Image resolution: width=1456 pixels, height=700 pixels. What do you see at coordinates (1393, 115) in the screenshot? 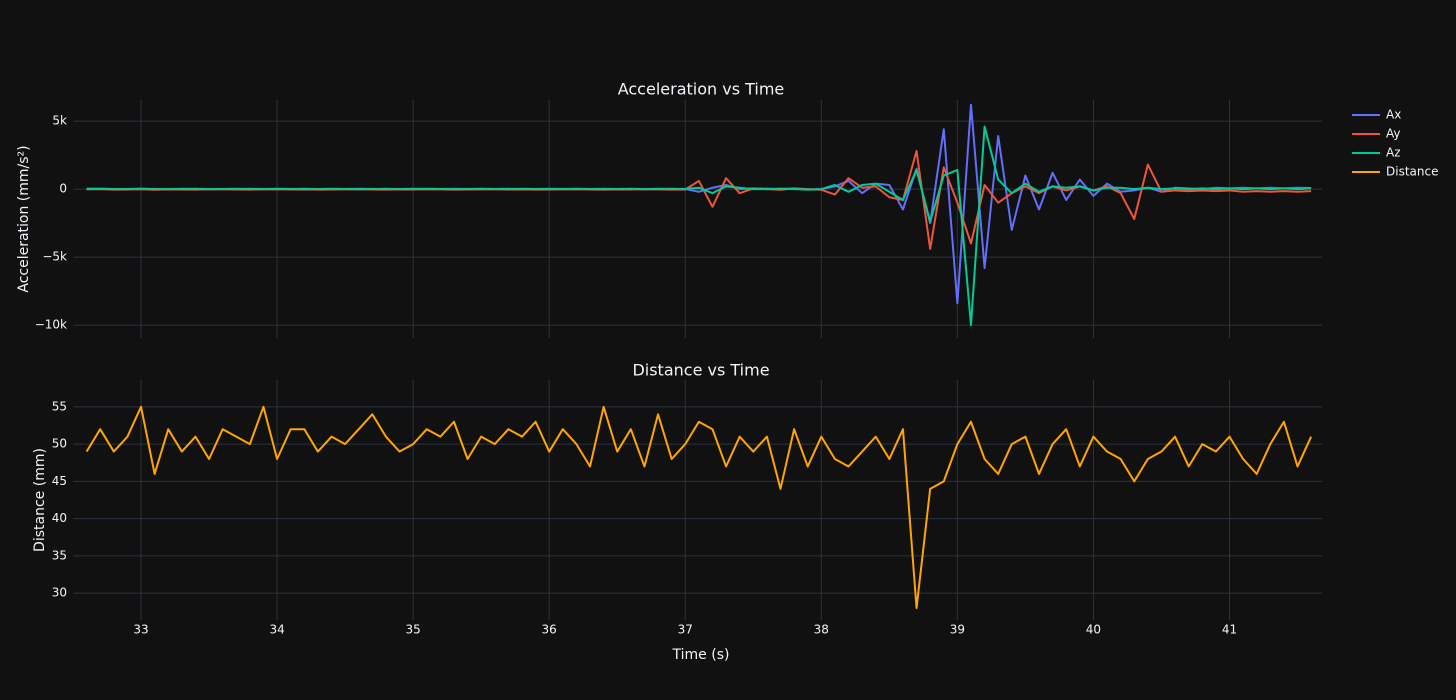
I see `legend-label: Ax` at bounding box center [1393, 115].